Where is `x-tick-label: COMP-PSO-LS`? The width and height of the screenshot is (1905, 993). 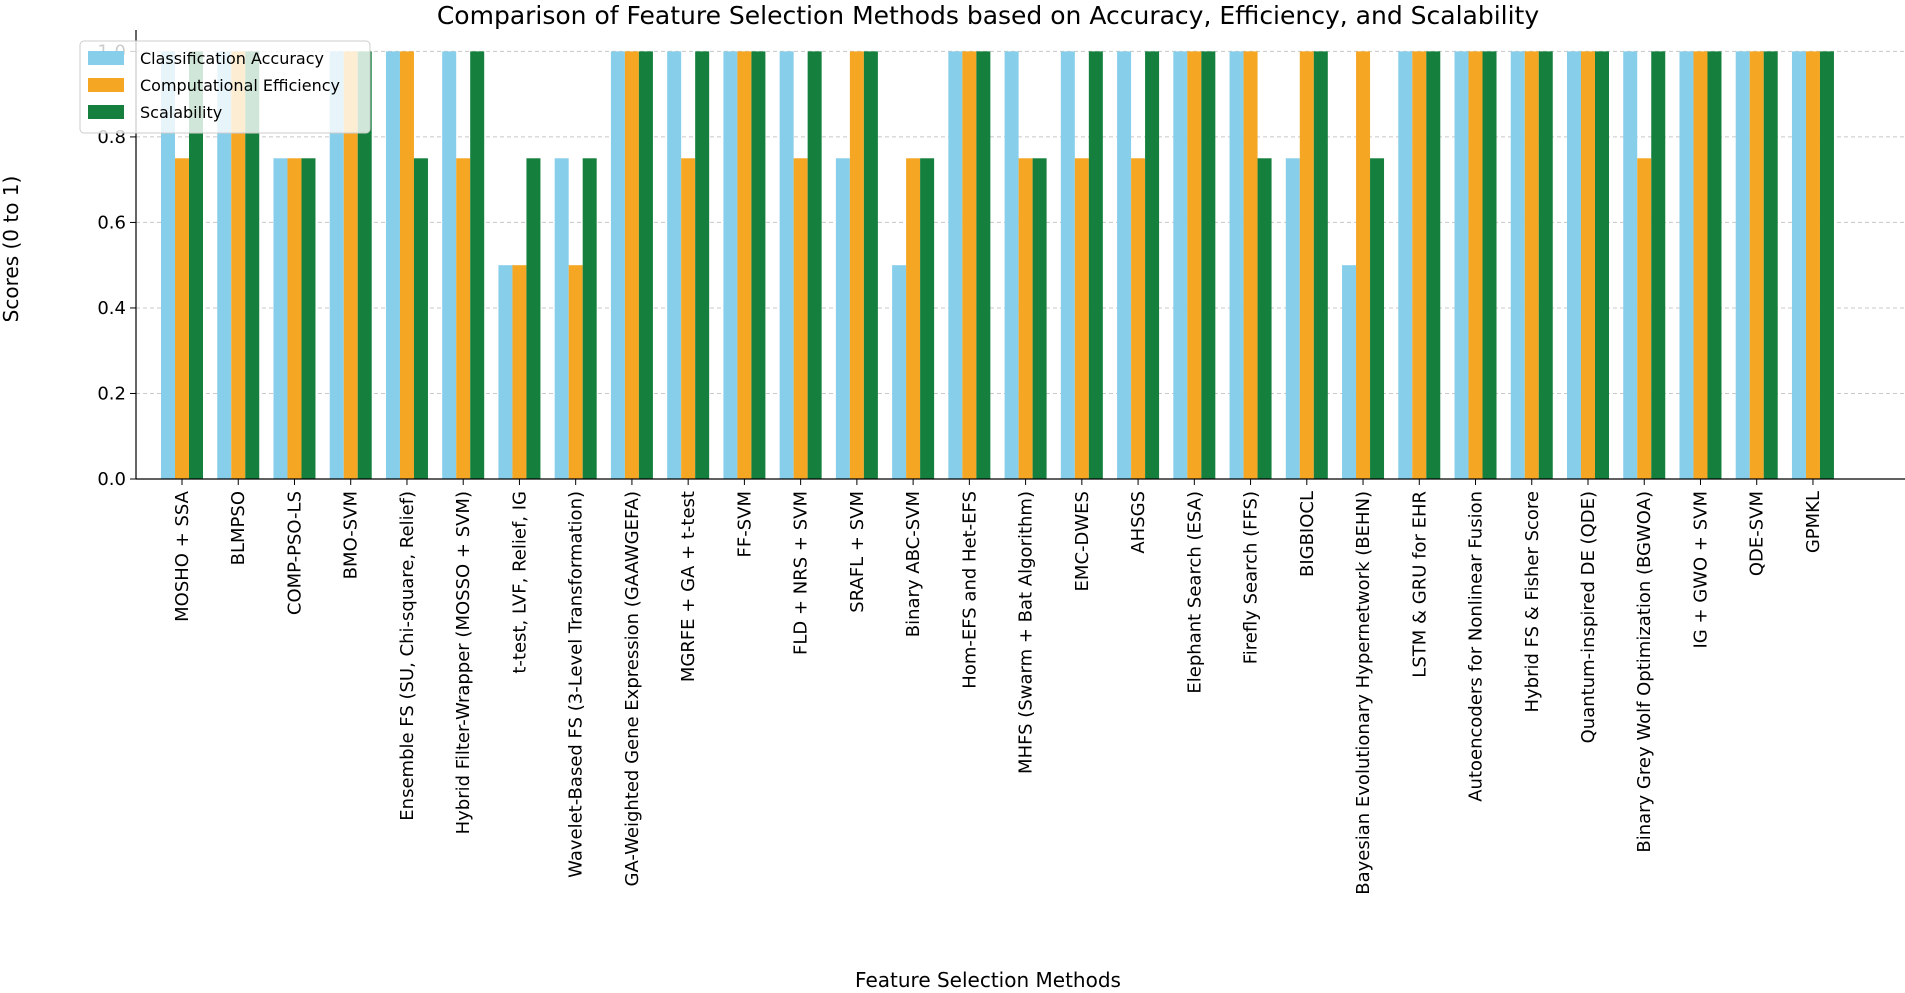
x-tick-label: COMP-PSO-LS is located at coordinates (294, 553).